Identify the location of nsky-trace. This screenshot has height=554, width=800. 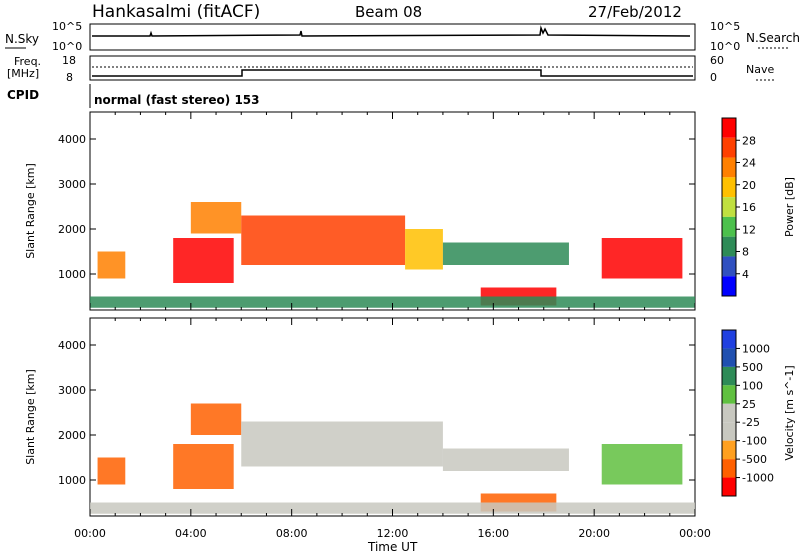
(391, 31).